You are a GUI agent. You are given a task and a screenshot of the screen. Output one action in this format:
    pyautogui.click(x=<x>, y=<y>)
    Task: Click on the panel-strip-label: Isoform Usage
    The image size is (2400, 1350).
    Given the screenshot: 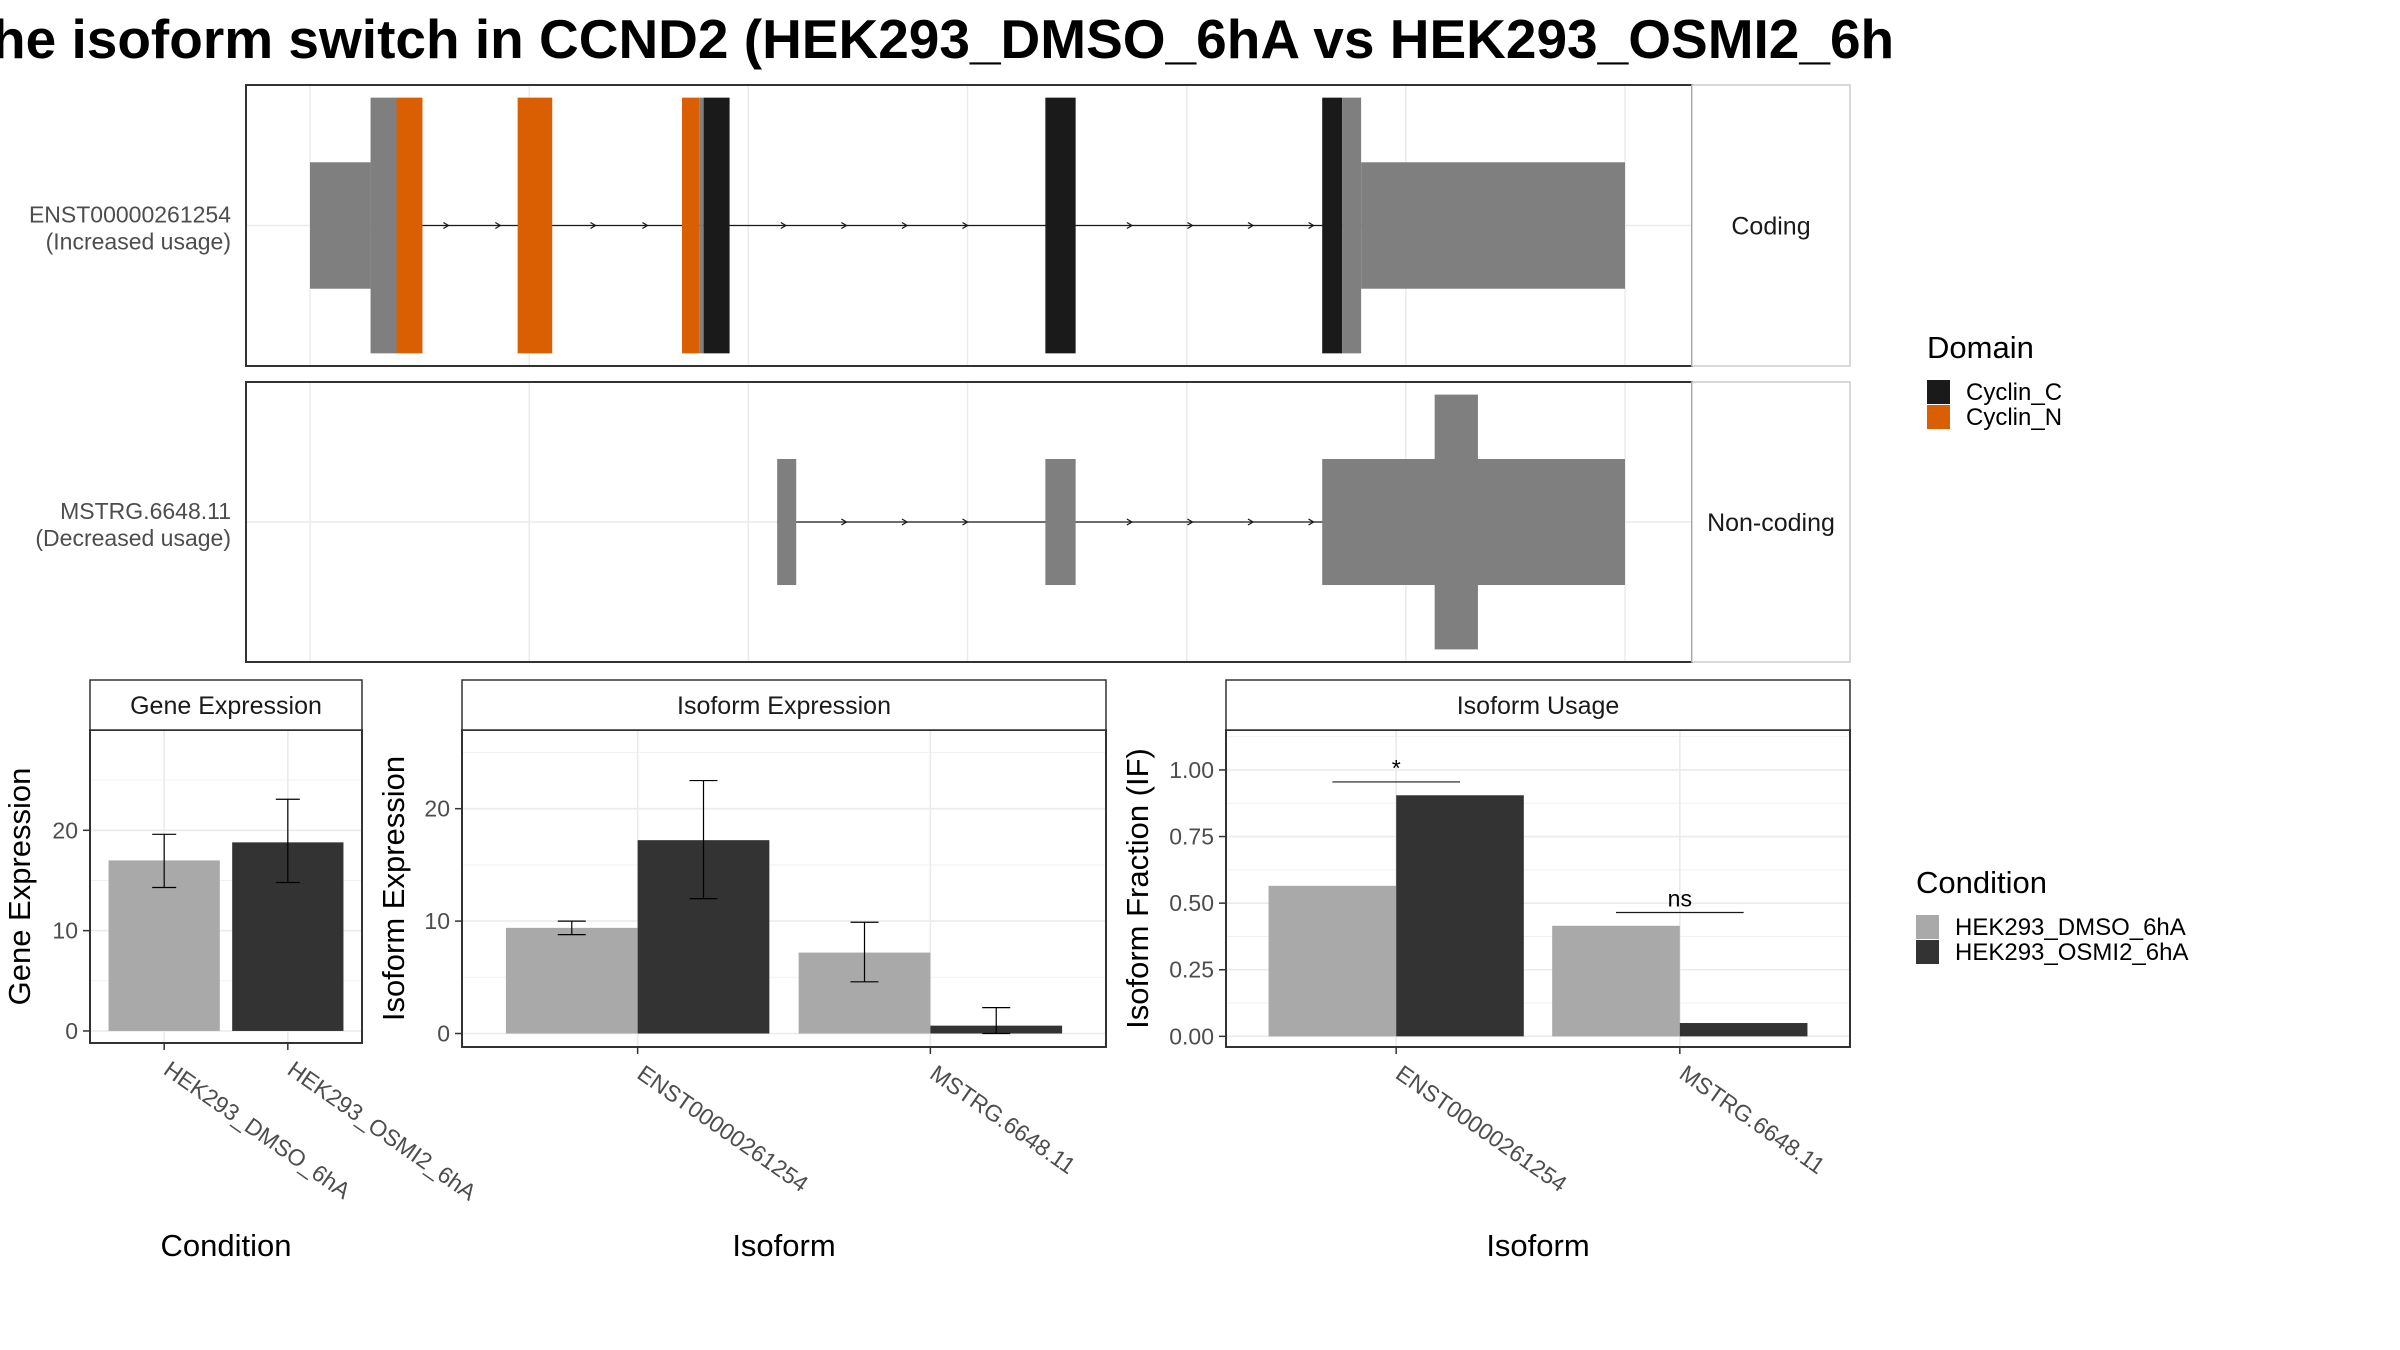 What is the action you would take?
    pyautogui.click(x=1538, y=706)
    